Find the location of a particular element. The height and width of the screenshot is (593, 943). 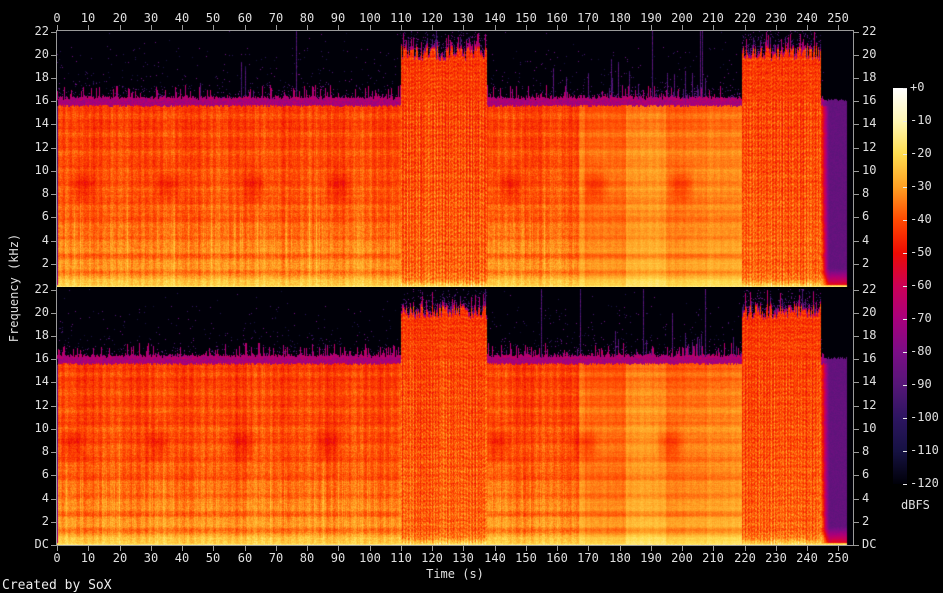

colorbar-tick-label: -110 is located at coordinates (924, 450).